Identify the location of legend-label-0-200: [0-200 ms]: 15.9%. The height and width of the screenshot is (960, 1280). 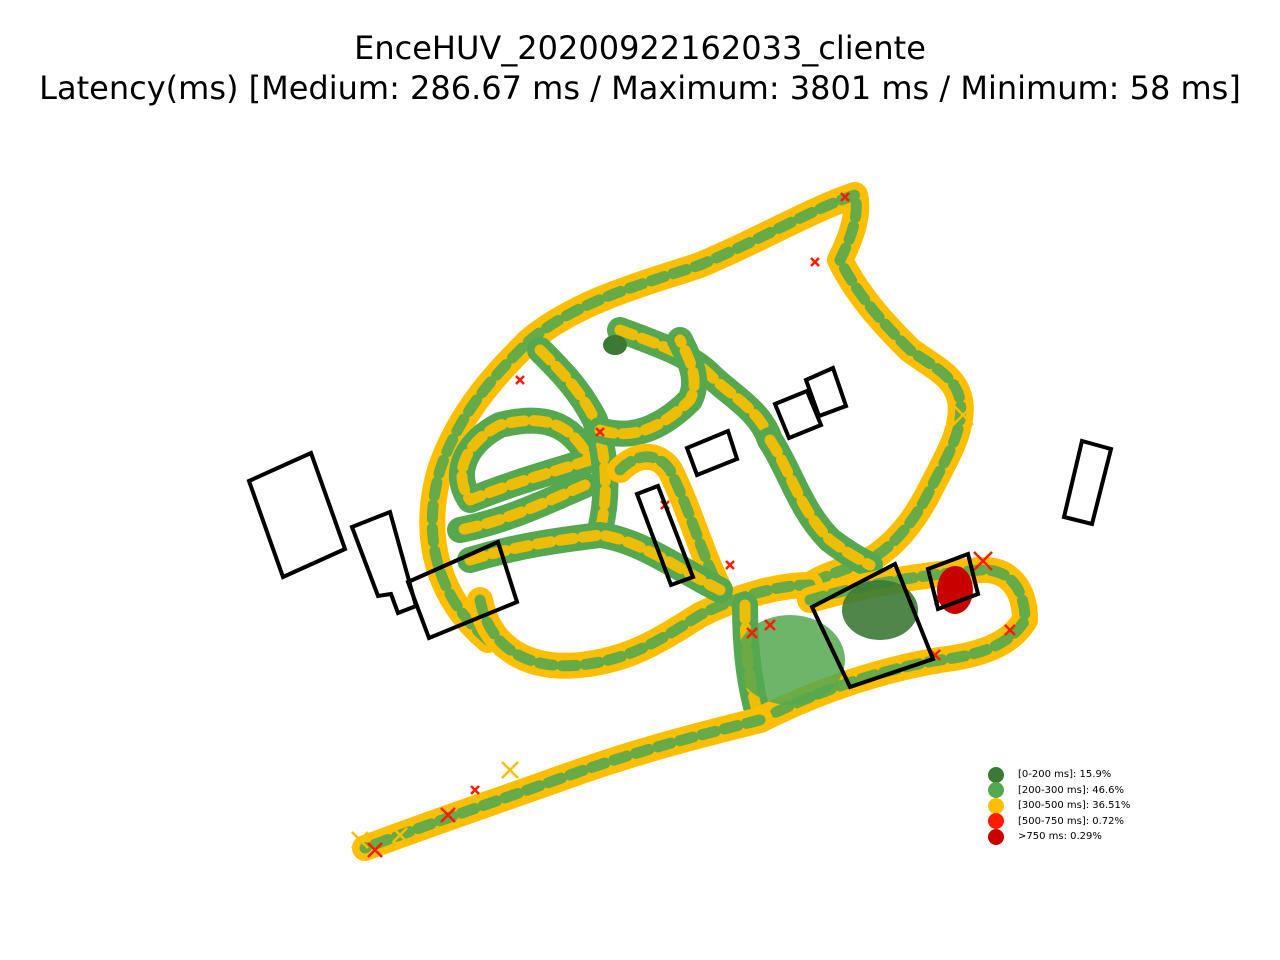
(1065, 775).